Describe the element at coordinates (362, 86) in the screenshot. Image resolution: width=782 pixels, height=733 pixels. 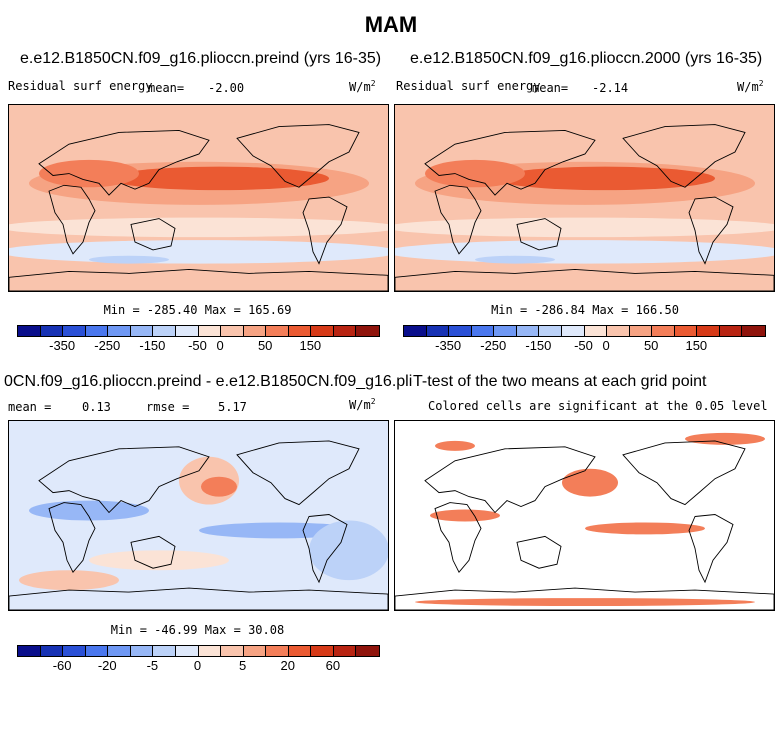
I see `panel1-units: W/m2` at that location.